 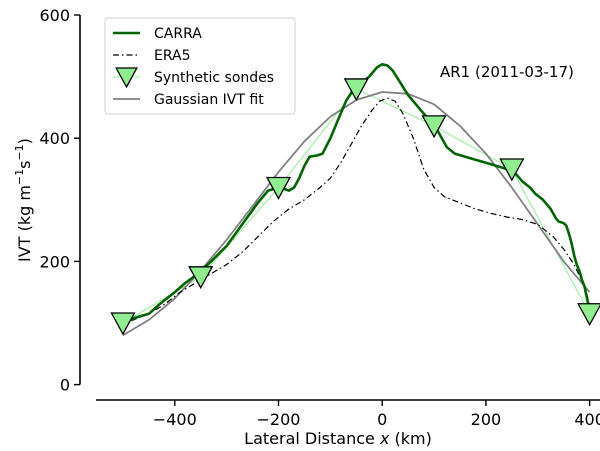 What do you see at coordinates (338, 438) in the screenshot?
I see `x-axis-label: Lateral Distance x (km)` at bounding box center [338, 438].